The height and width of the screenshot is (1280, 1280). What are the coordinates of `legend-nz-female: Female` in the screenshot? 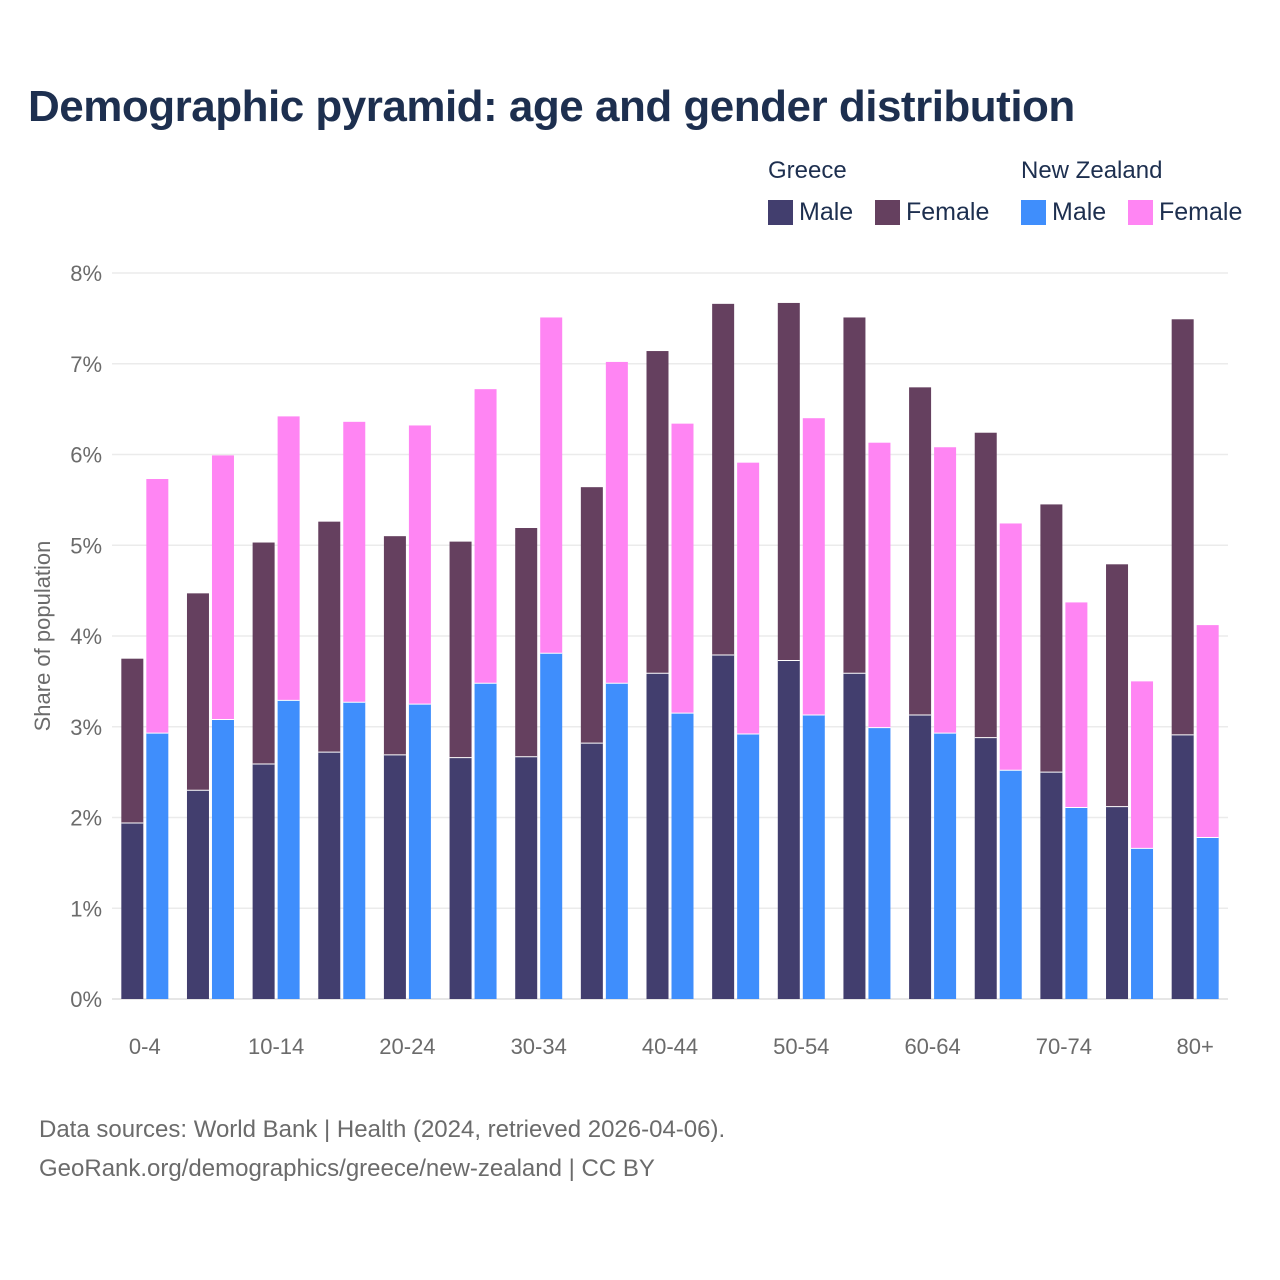 It's located at (1185, 212).